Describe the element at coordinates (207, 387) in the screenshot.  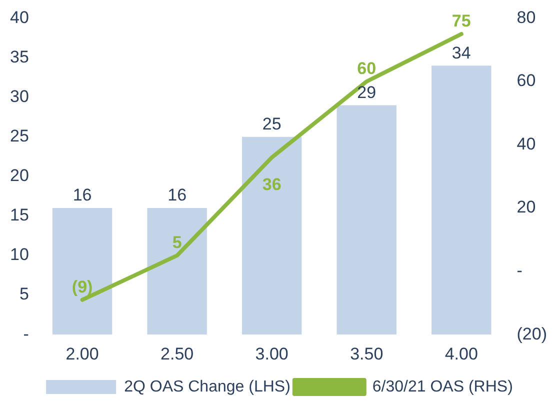
I see `legend-label: 2Q OAS Change (LHS)` at that location.